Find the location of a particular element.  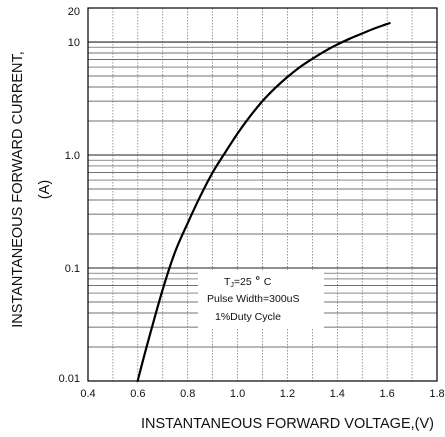

x-tick-label-3: 1.0 is located at coordinates (237, 394).